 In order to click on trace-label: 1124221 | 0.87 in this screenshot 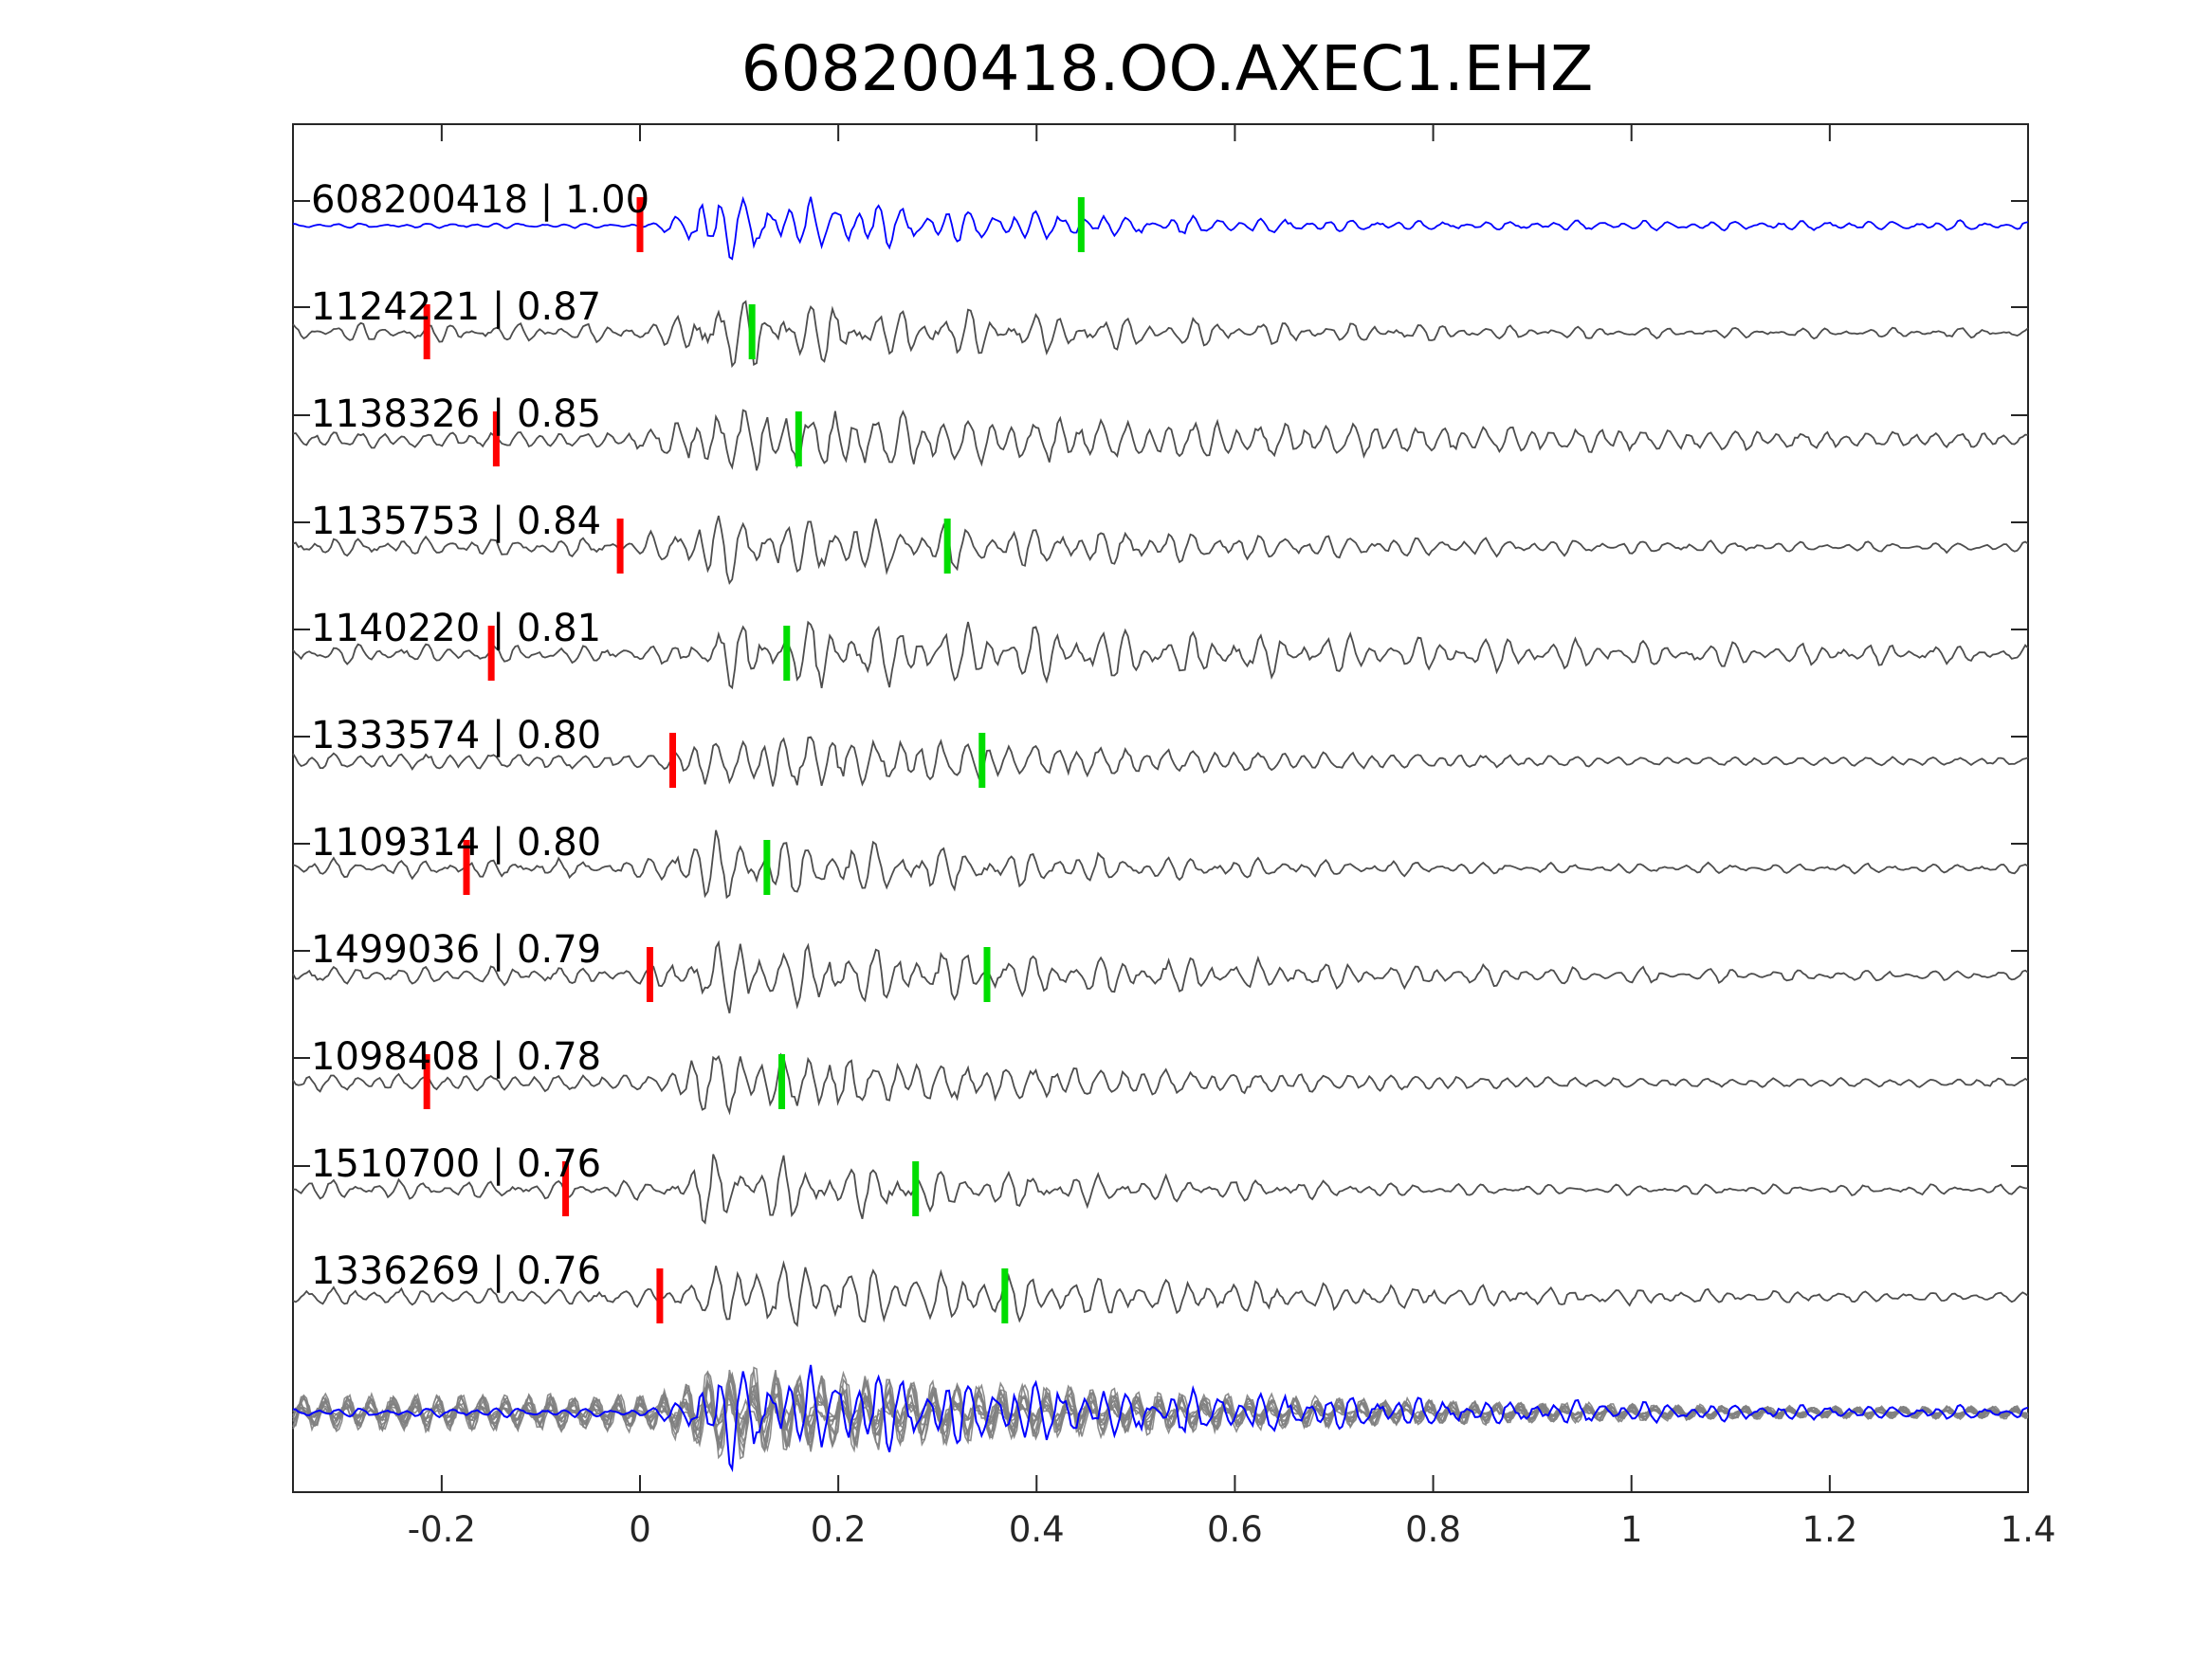, I will do `click(456, 307)`.